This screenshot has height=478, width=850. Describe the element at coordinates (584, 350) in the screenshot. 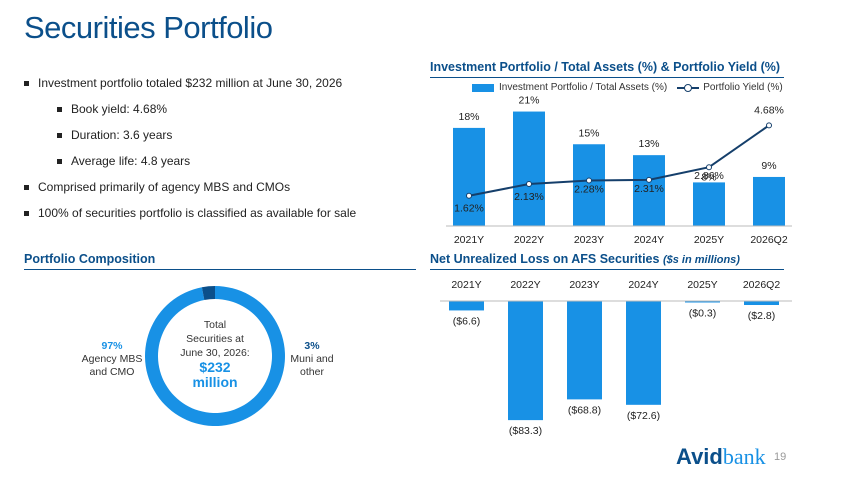

I see `loss-bar-2023Y` at that location.